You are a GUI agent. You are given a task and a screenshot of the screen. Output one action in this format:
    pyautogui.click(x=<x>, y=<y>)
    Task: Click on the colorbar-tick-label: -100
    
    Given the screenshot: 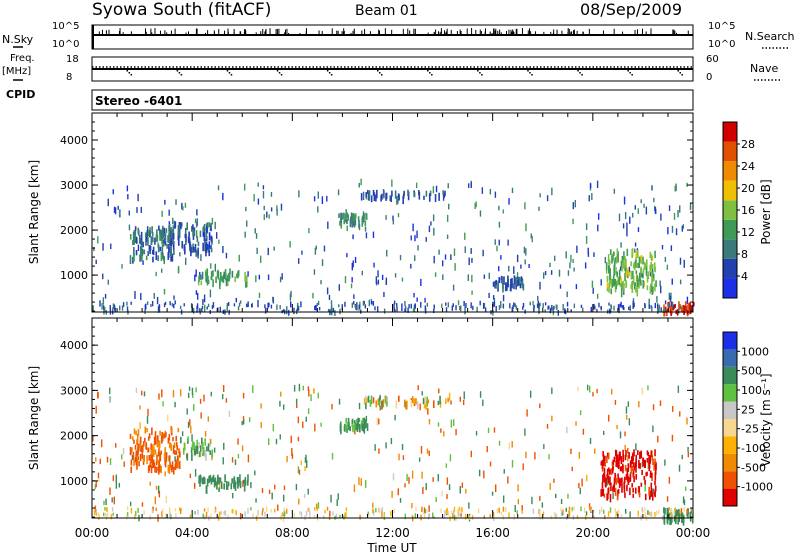 What is the action you would take?
    pyautogui.click(x=753, y=448)
    